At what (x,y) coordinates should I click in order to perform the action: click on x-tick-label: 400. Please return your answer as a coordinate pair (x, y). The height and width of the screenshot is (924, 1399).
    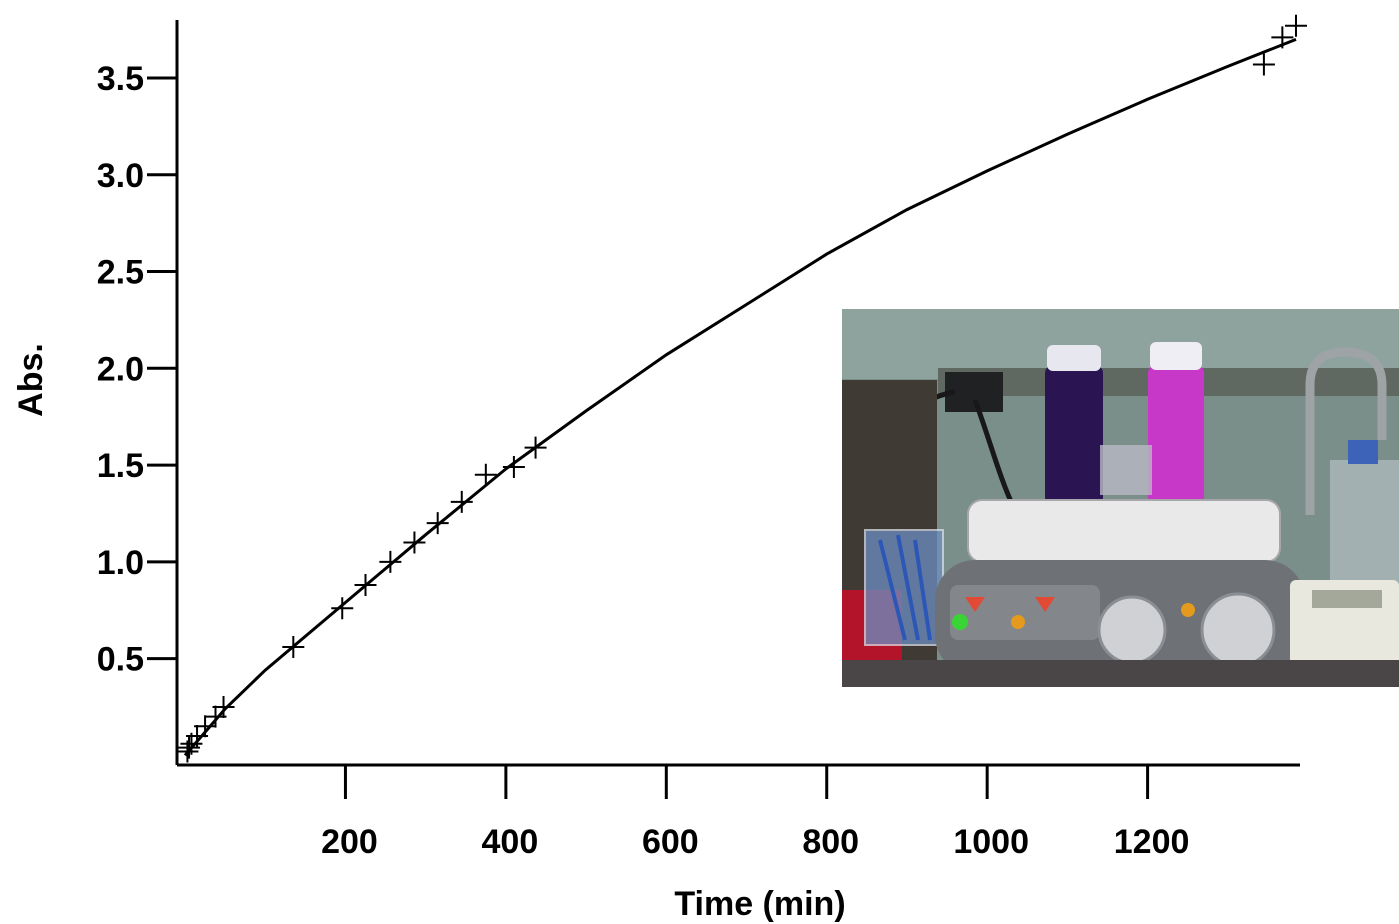
    Looking at the image, I should click on (510, 842).